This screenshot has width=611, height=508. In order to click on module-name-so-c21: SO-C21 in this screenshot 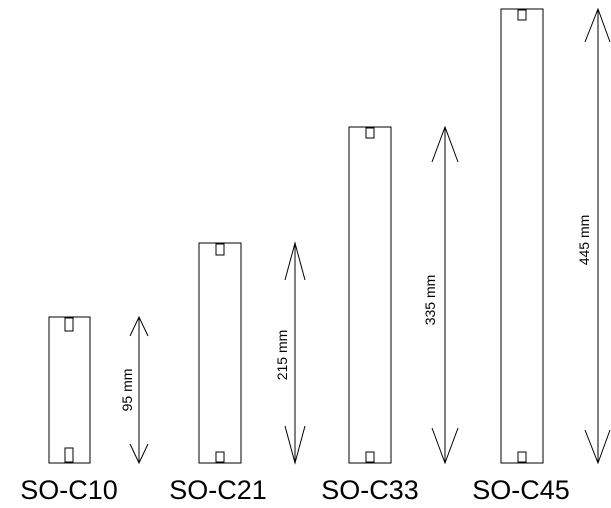, I will do `click(218, 490)`.